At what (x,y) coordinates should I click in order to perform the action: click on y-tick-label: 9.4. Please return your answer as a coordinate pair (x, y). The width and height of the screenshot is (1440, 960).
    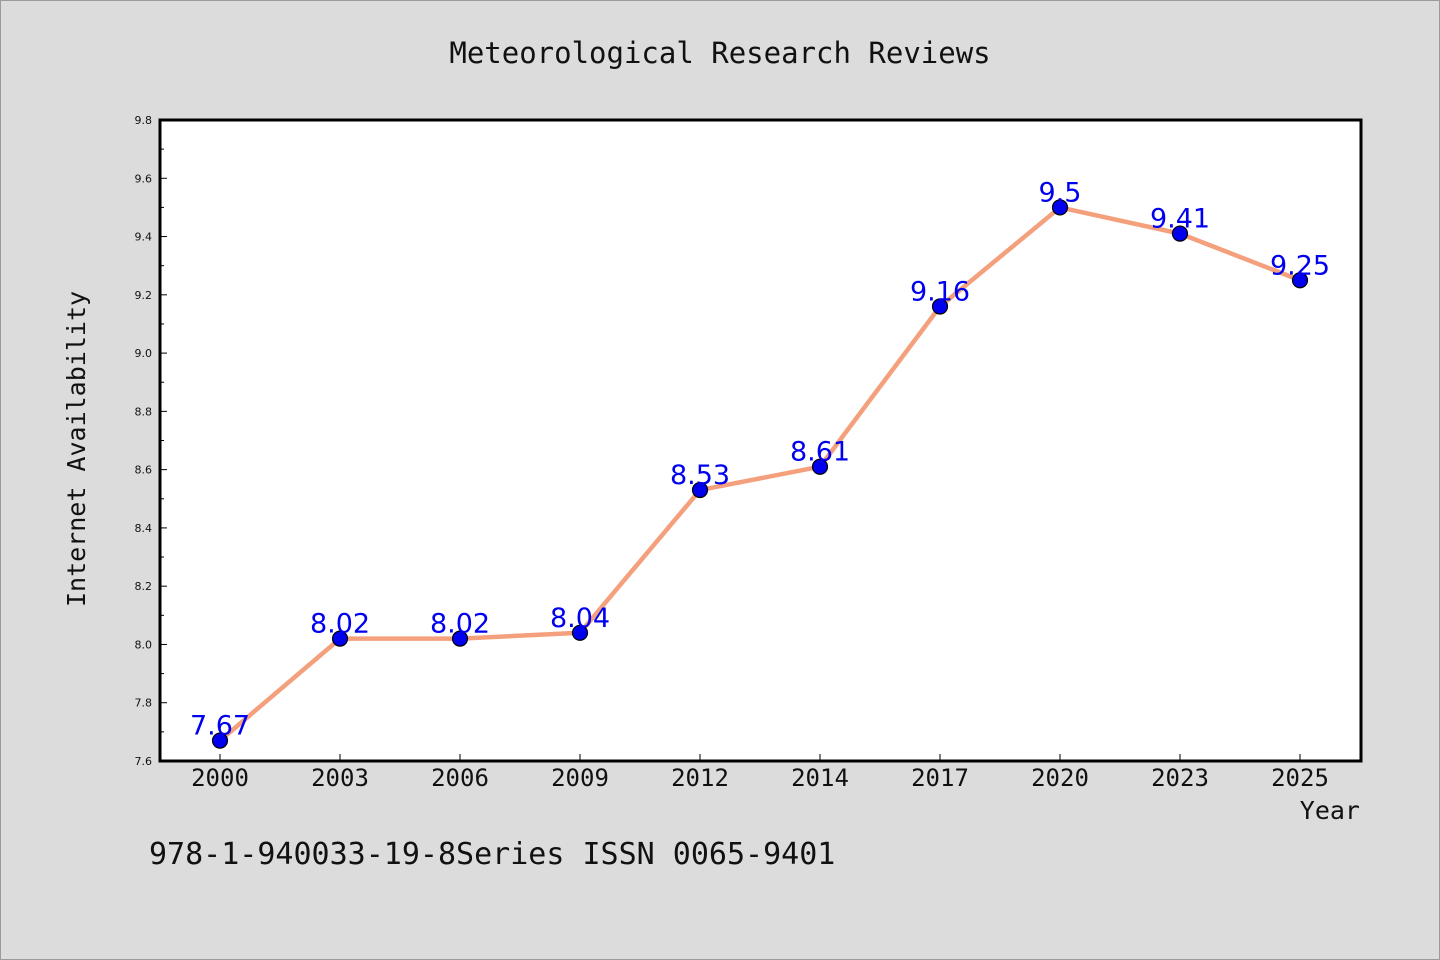
    Looking at the image, I should click on (144, 237).